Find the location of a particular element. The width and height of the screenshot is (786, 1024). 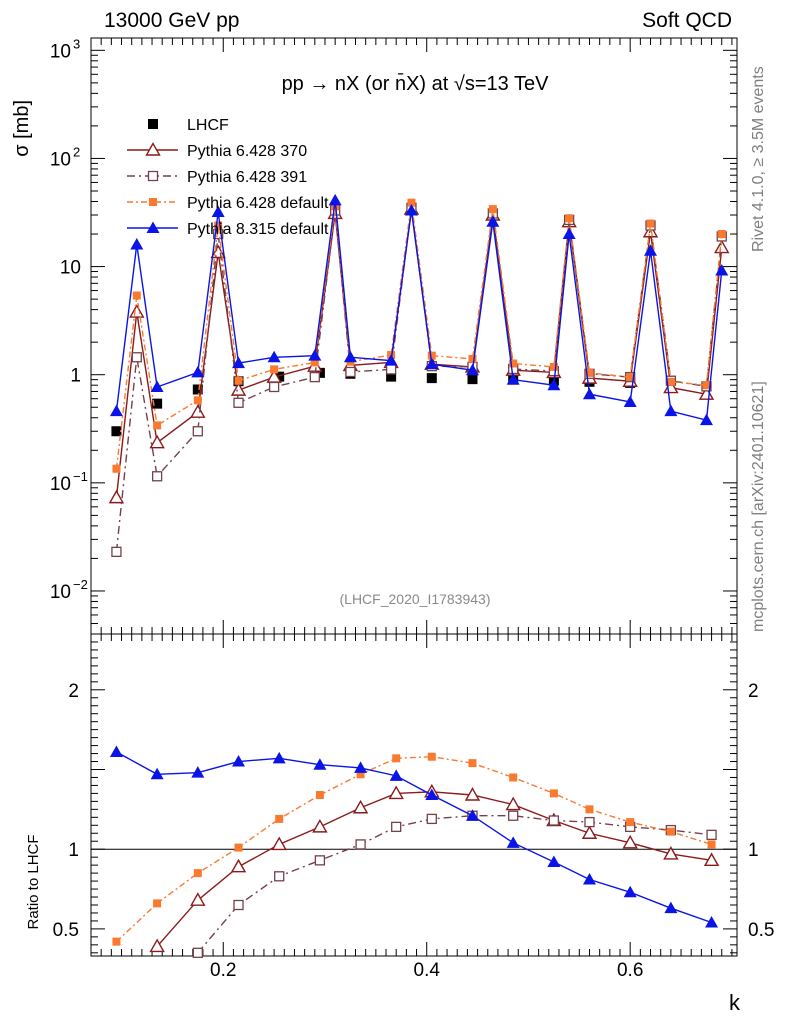

legend-label: LHCF is located at coordinates (208, 125).